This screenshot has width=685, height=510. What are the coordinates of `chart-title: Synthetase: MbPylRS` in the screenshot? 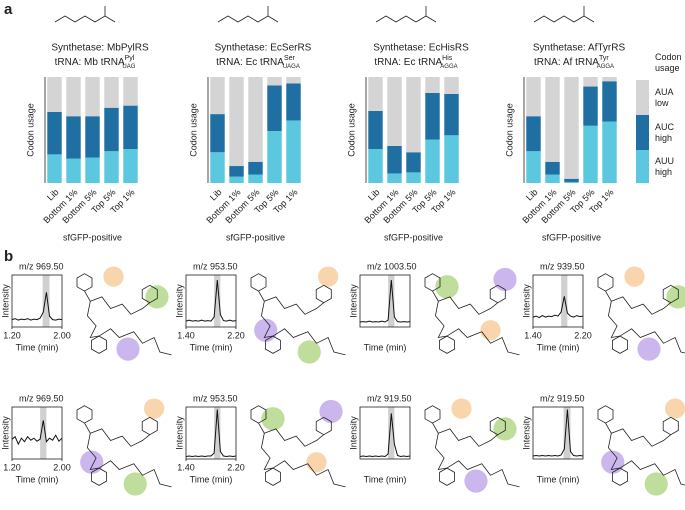 It's located at (100, 48).